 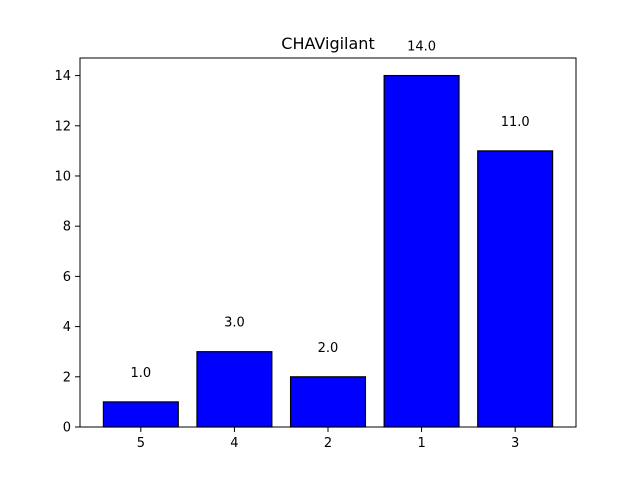 What do you see at coordinates (141, 443) in the screenshot?
I see `x-tick-label: 5` at bounding box center [141, 443].